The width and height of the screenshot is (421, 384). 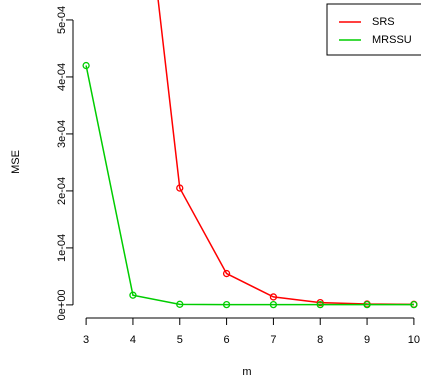 I want to click on x-tick-label: 5, so click(x=180, y=340).